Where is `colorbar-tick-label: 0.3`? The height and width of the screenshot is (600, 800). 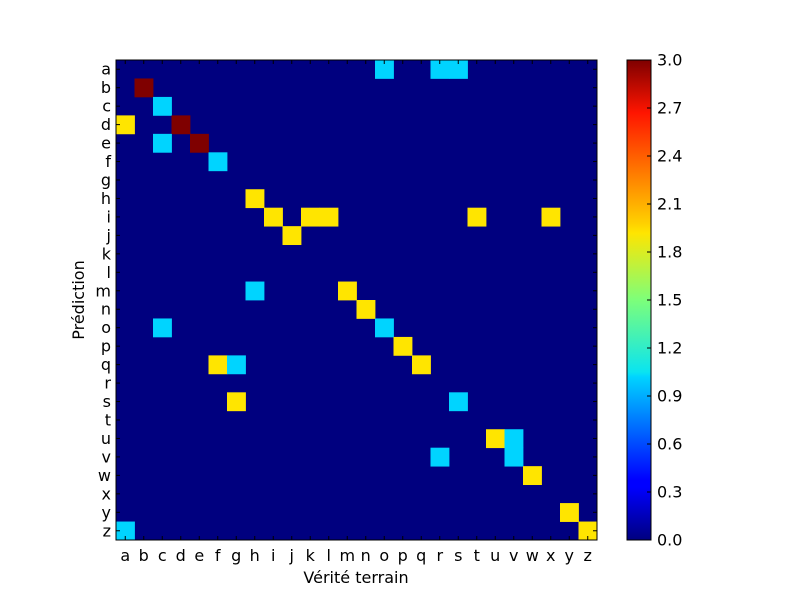 colorbar-tick-label: 0.3 is located at coordinates (669, 492).